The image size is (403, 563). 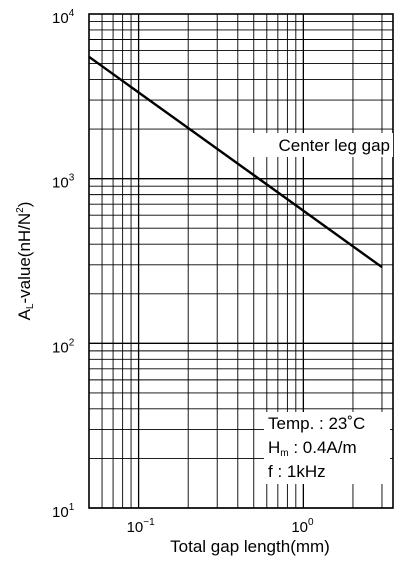 What do you see at coordinates (24, 258) in the screenshot?
I see `ylabel-rest: -value(nH/N` at bounding box center [24, 258].